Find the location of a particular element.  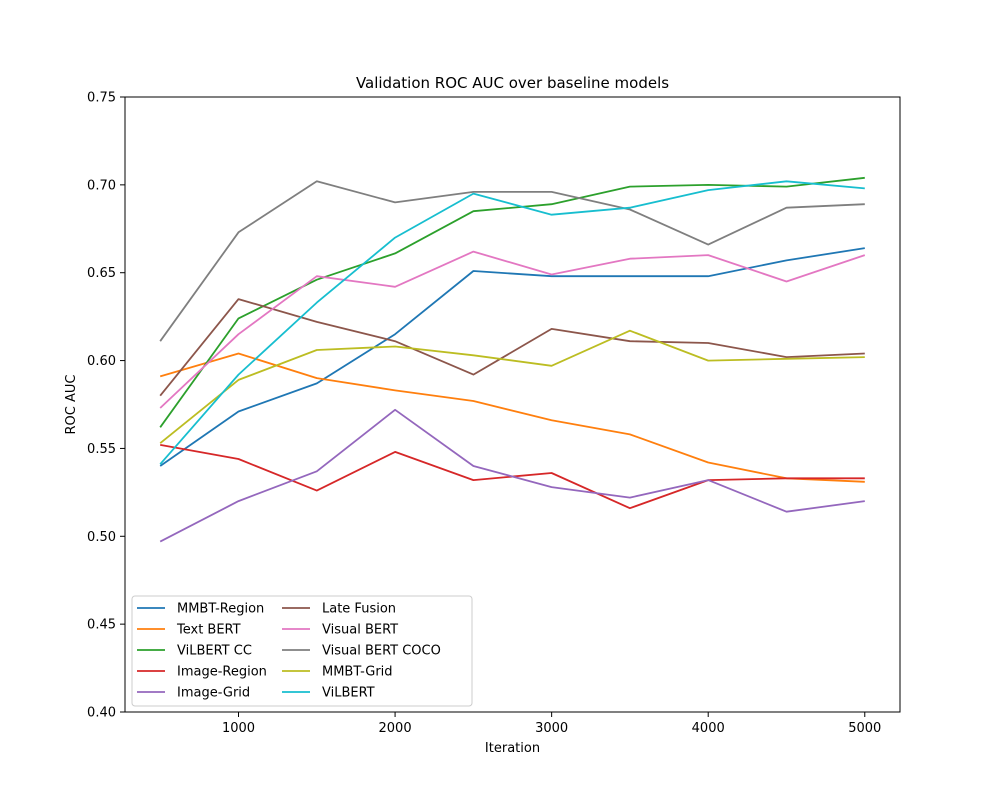

y-tick-label: 0.55 is located at coordinates (101, 449).